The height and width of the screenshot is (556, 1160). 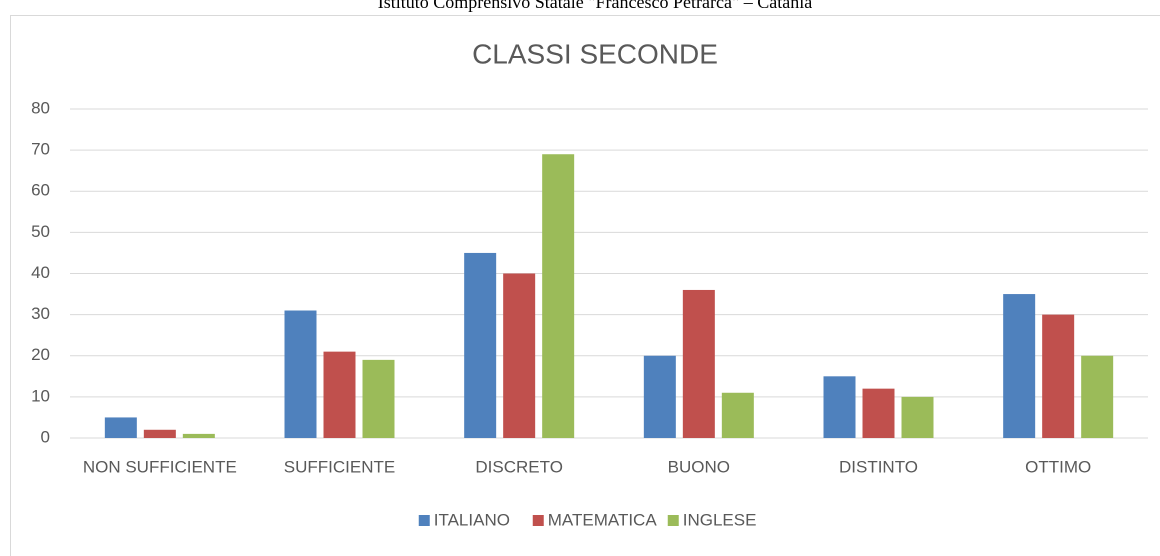 I want to click on y-tick-label: 0, so click(x=45, y=436).